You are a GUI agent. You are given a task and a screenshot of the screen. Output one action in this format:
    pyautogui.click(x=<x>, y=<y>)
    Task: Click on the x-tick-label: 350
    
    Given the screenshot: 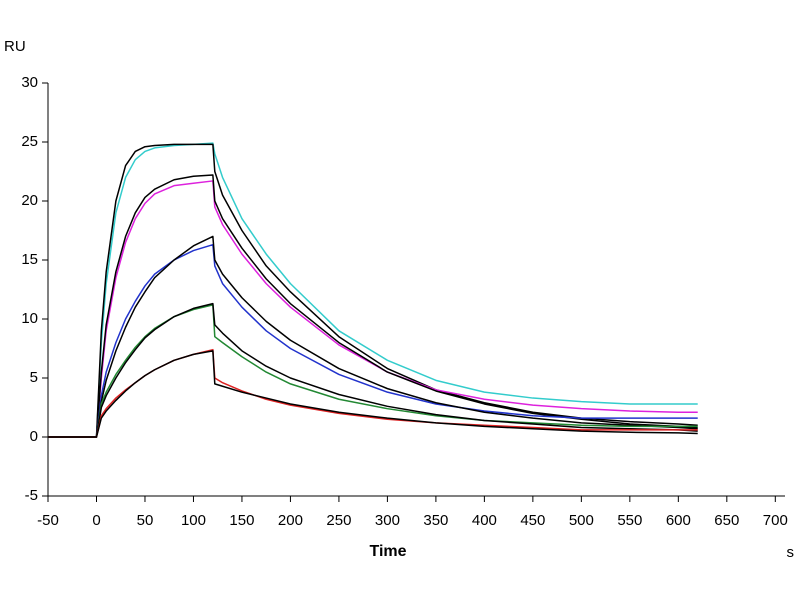 What is the action you would take?
    pyautogui.click(x=435, y=520)
    